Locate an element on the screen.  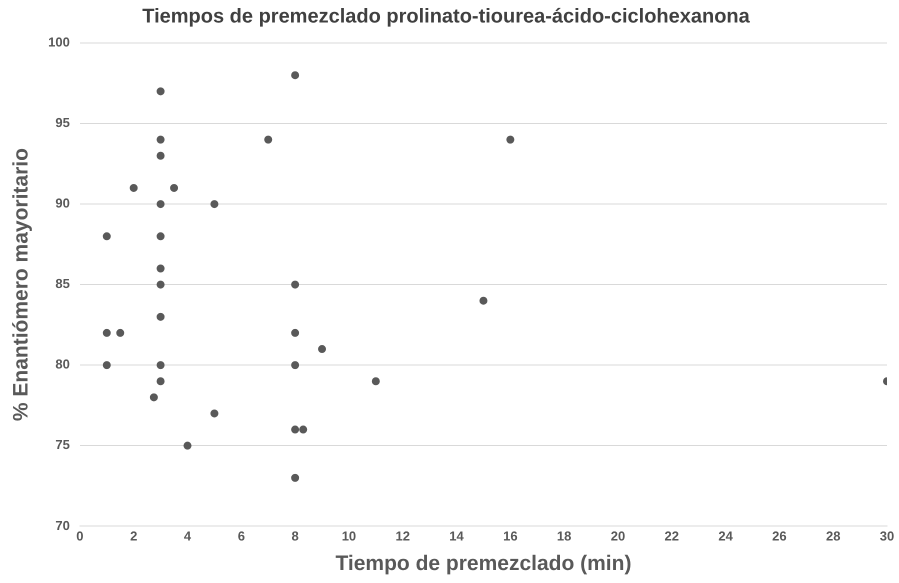
x-tick-label: 24 is located at coordinates (726, 536).